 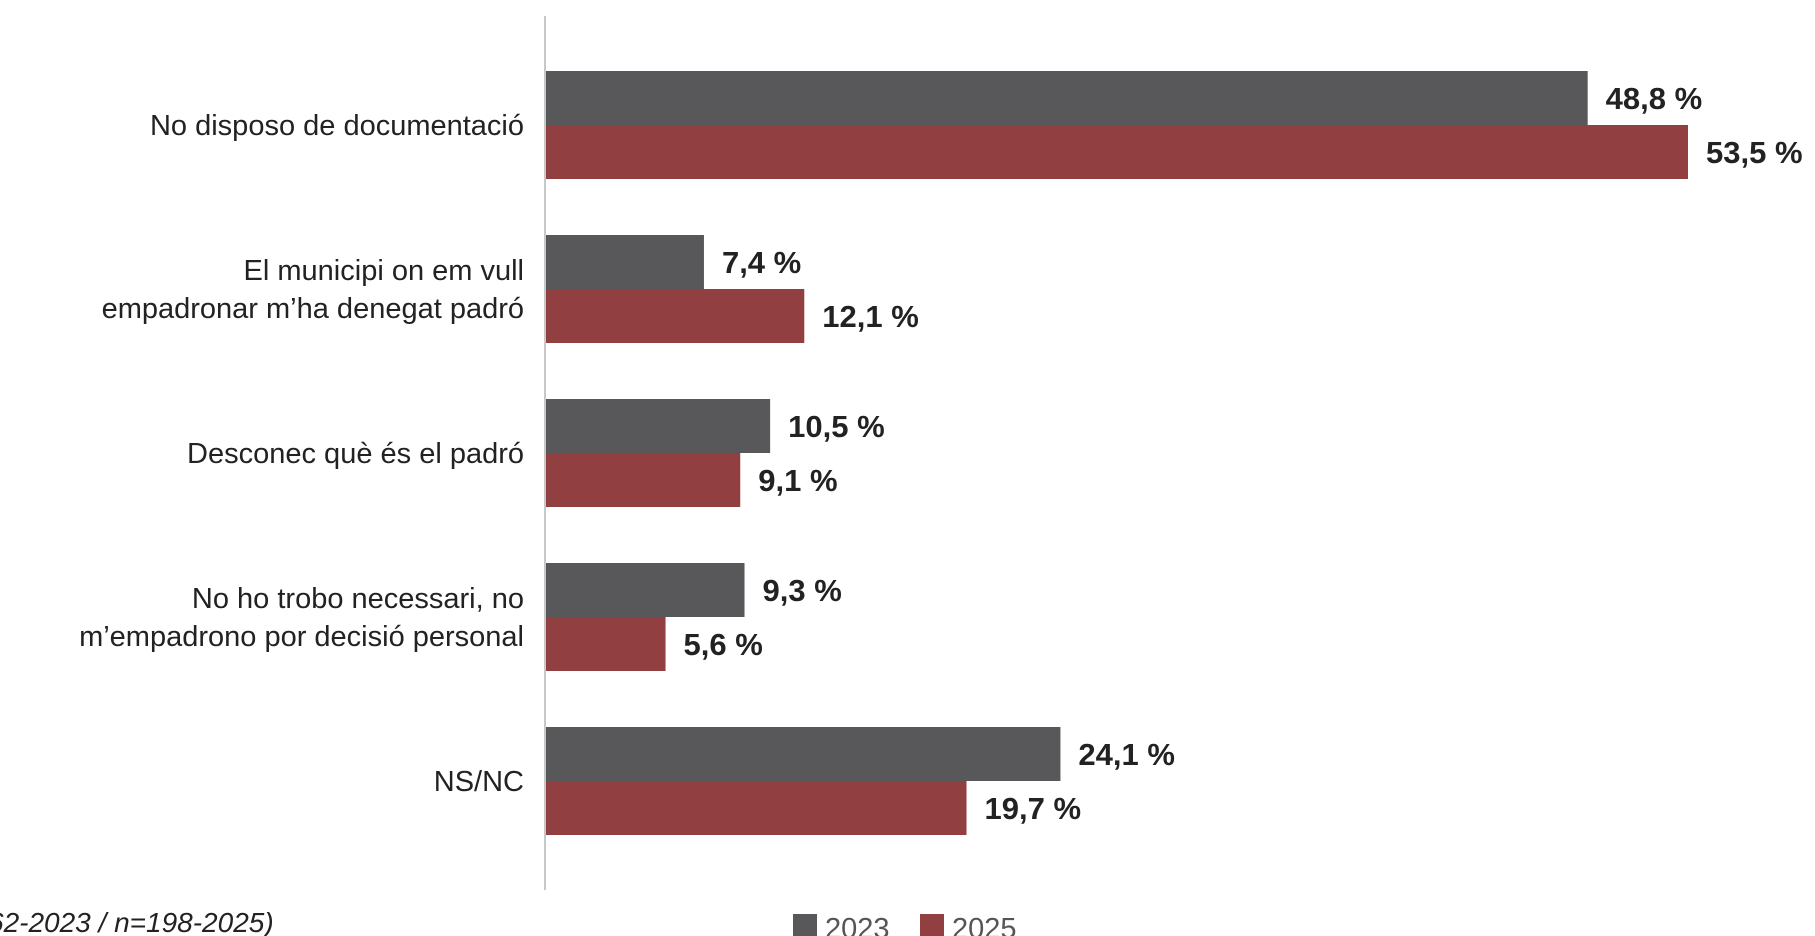 I want to click on legend-swatch-2023, so click(x=805, y=925).